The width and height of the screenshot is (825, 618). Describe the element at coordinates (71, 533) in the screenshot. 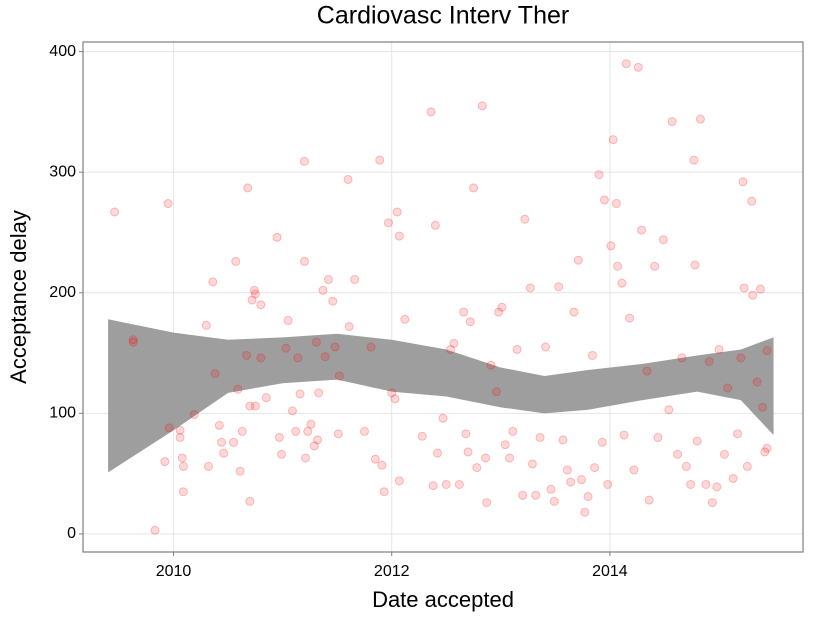

I see `y-tick-label: 0` at that location.